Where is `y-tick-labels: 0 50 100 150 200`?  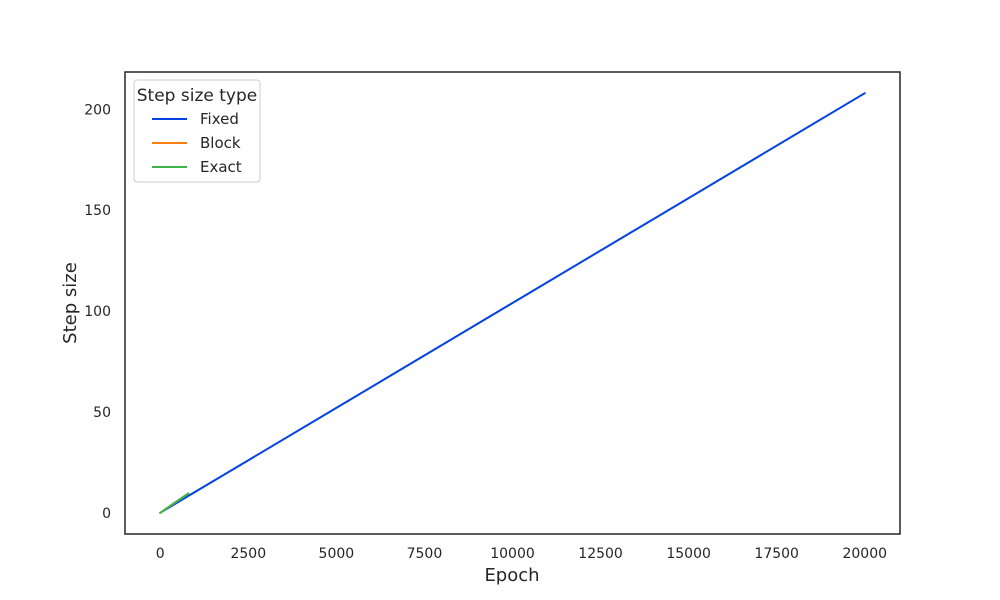 y-tick-labels: 0 50 100 150 200 is located at coordinates (97, 311).